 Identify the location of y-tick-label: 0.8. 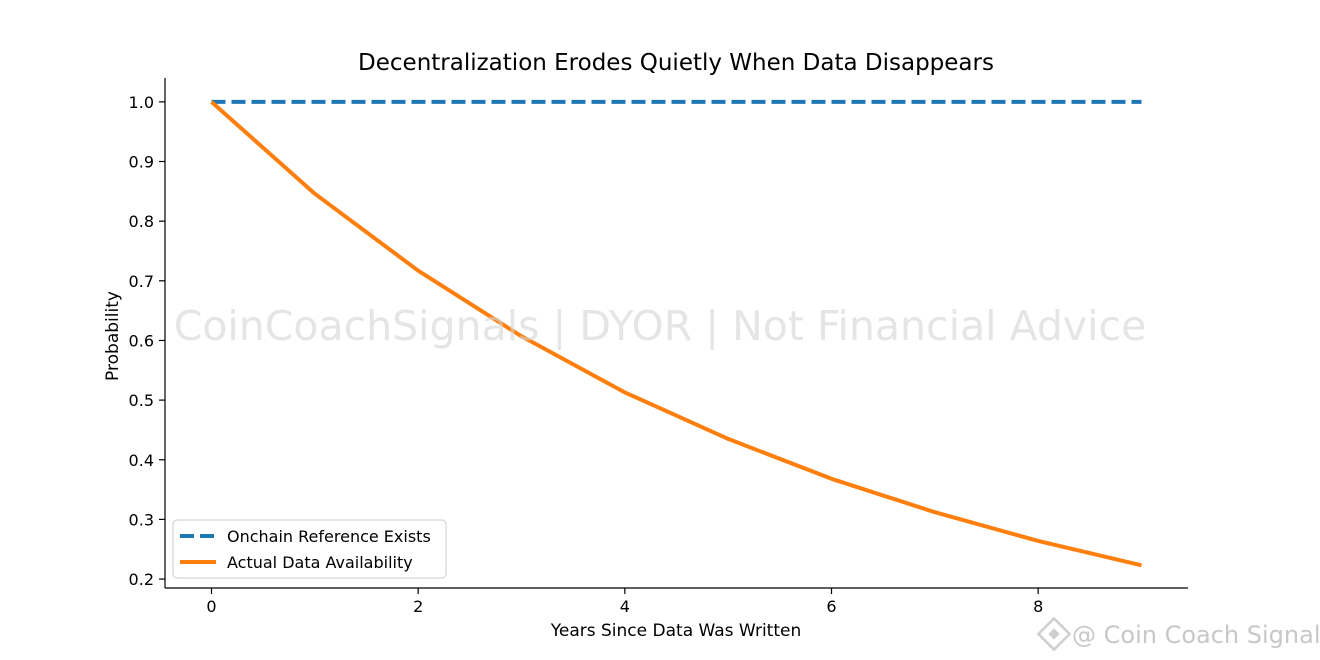
(141, 221).